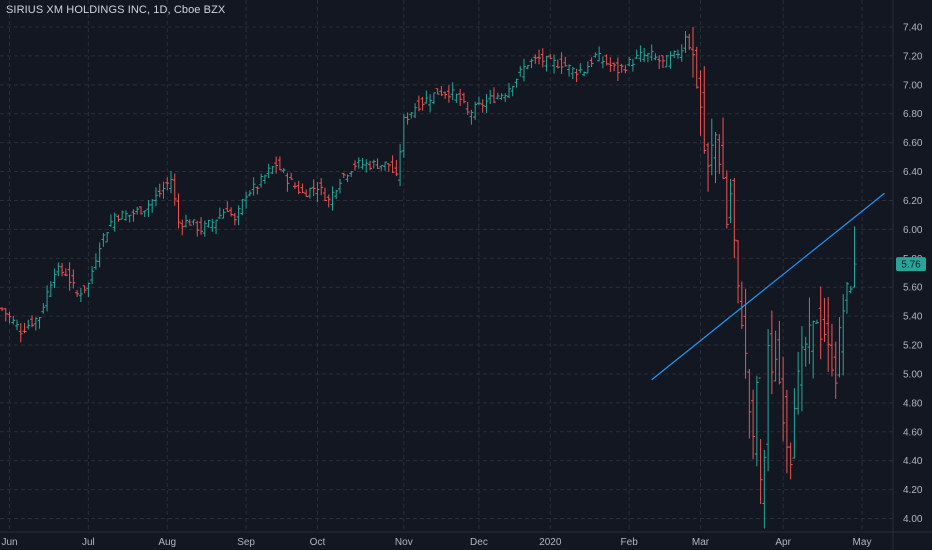 This screenshot has width=932, height=550. I want to click on y-tick-label: 6.80, so click(913, 114).